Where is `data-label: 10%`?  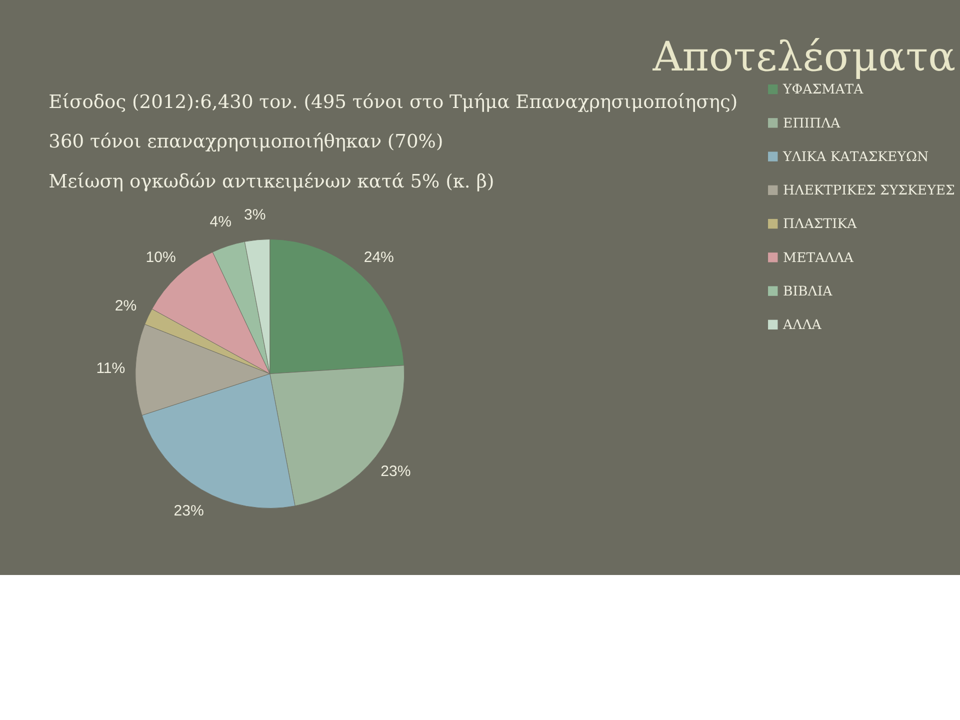 data-label: 10% is located at coordinates (161, 257).